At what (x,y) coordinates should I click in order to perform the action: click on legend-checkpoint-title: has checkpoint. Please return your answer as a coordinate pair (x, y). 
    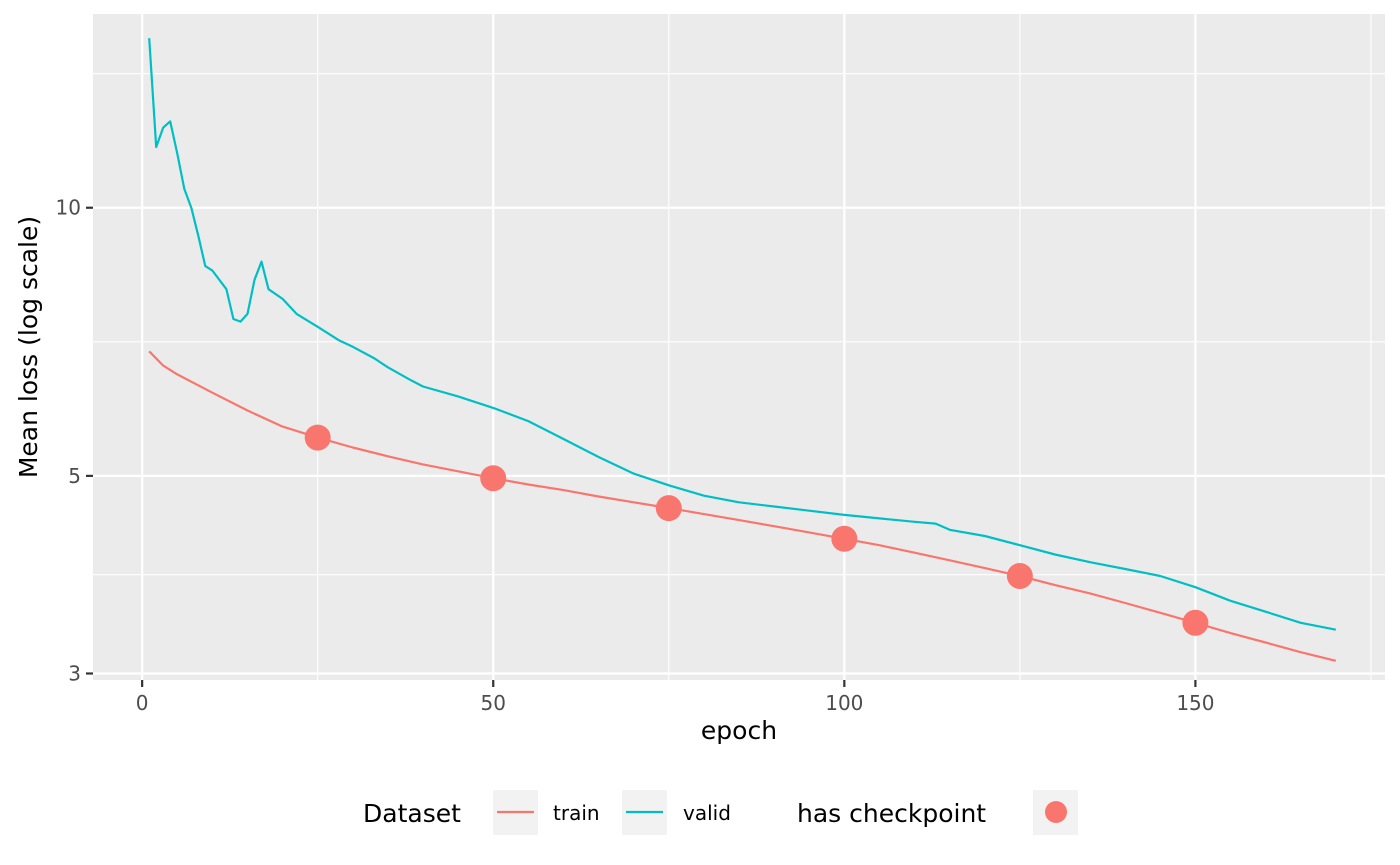
    Looking at the image, I should click on (891, 813).